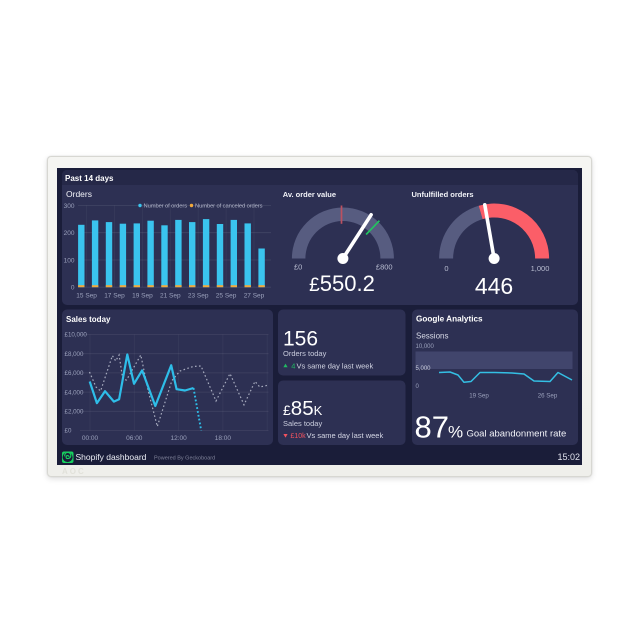  I want to click on svg-text: 00:00, so click(90, 438).